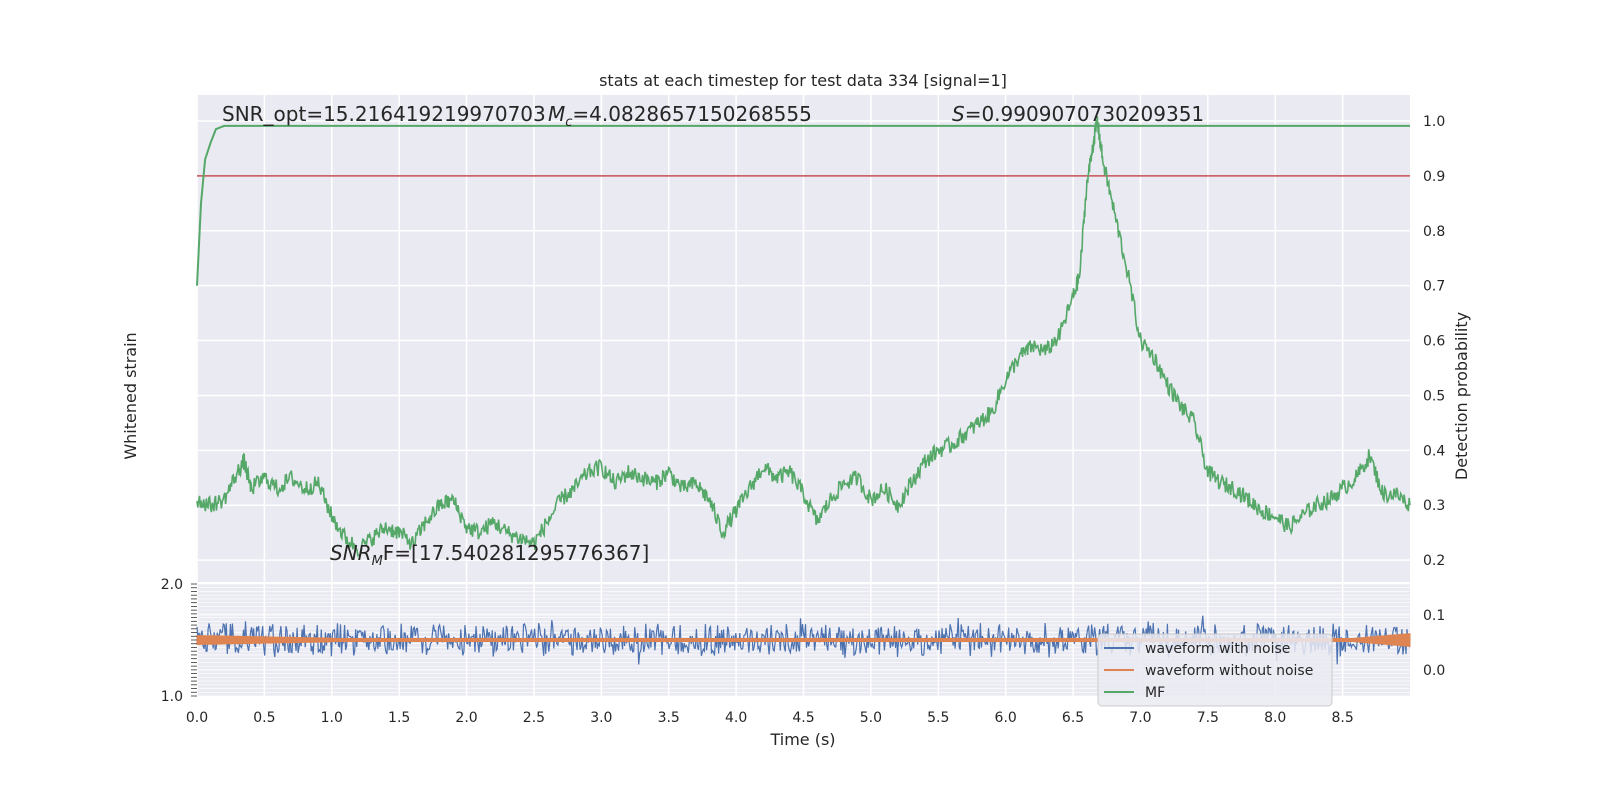  Describe the element at coordinates (568, 122) in the screenshot. I see `chirp-mass-subscript: c` at that location.